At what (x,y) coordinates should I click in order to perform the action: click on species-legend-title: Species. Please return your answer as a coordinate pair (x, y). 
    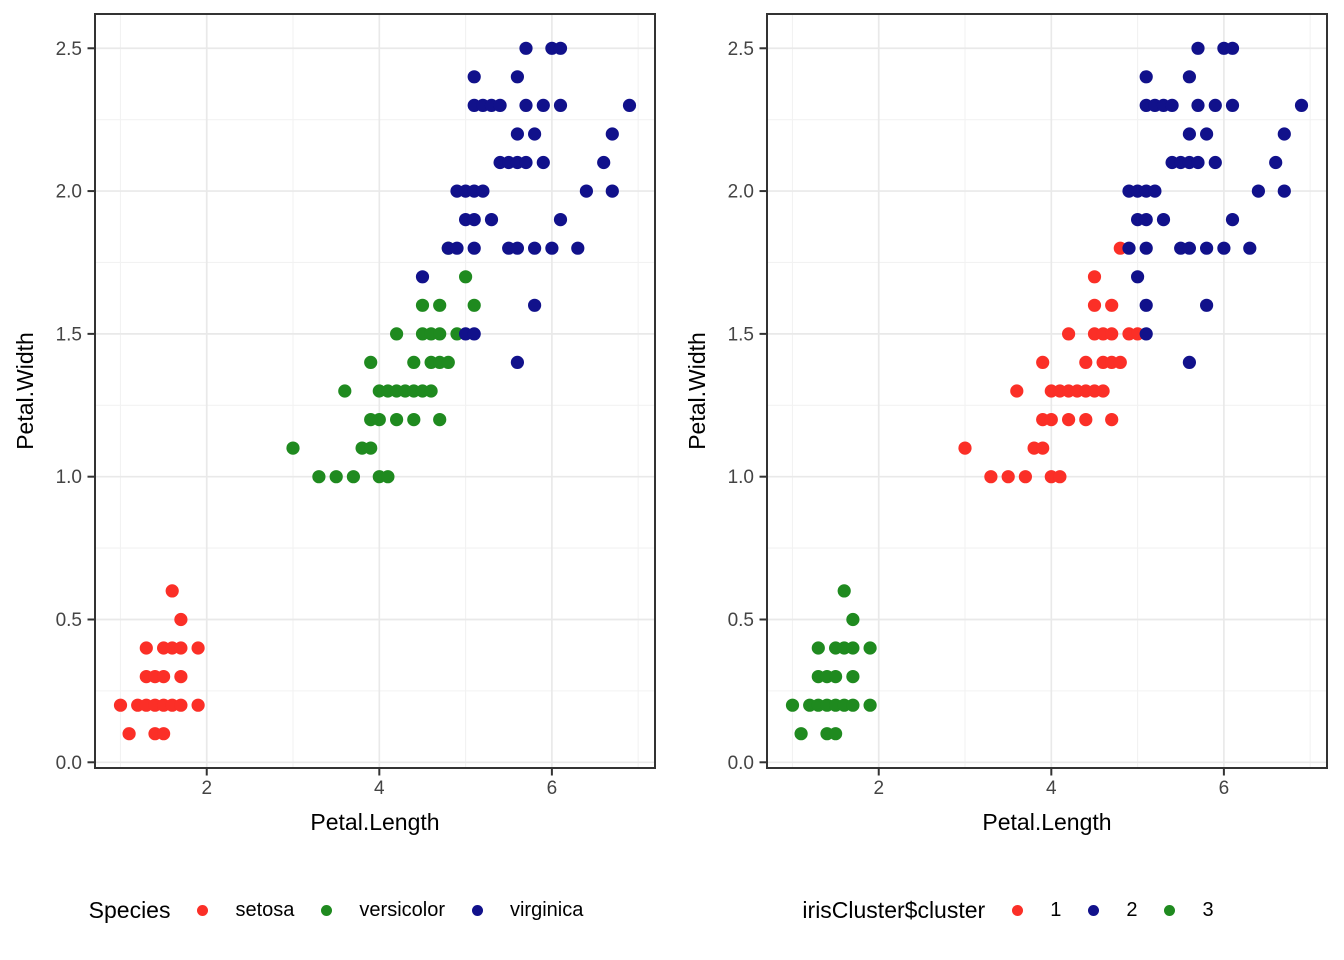
    Looking at the image, I should click on (129, 909).